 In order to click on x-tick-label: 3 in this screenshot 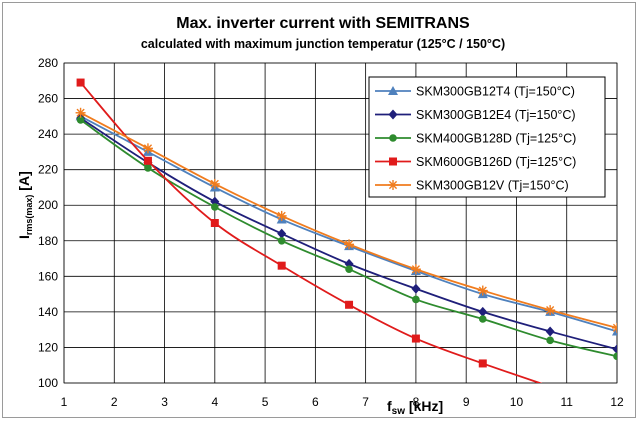, I will do `click(164, 402)`.